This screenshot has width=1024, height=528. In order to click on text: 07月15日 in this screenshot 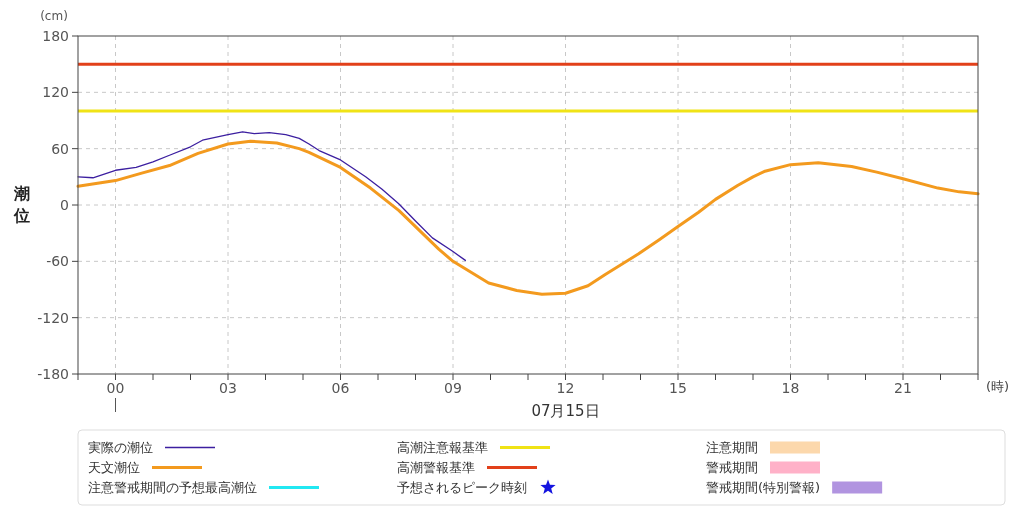, I will do `click(565, 411)`.